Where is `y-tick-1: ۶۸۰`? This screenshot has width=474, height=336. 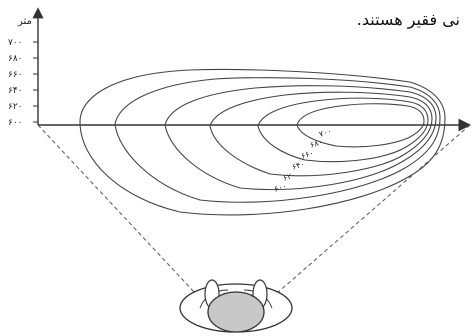 y-tick-1: ۶۸۰ is located at coordinates (23, 59).